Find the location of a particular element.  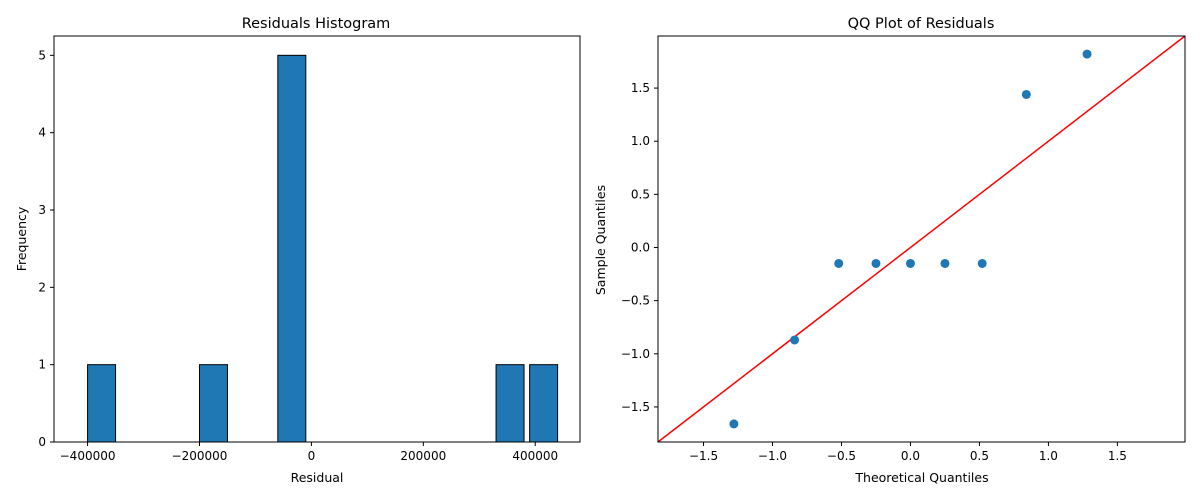

histogram-y-tick-label: 3 is located at coordinates (42, 210).